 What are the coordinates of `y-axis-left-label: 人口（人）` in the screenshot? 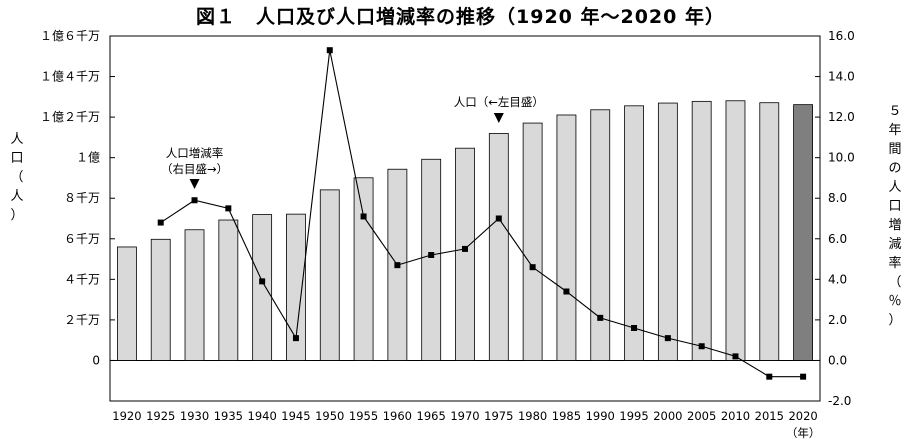 It's located at (17, 177).